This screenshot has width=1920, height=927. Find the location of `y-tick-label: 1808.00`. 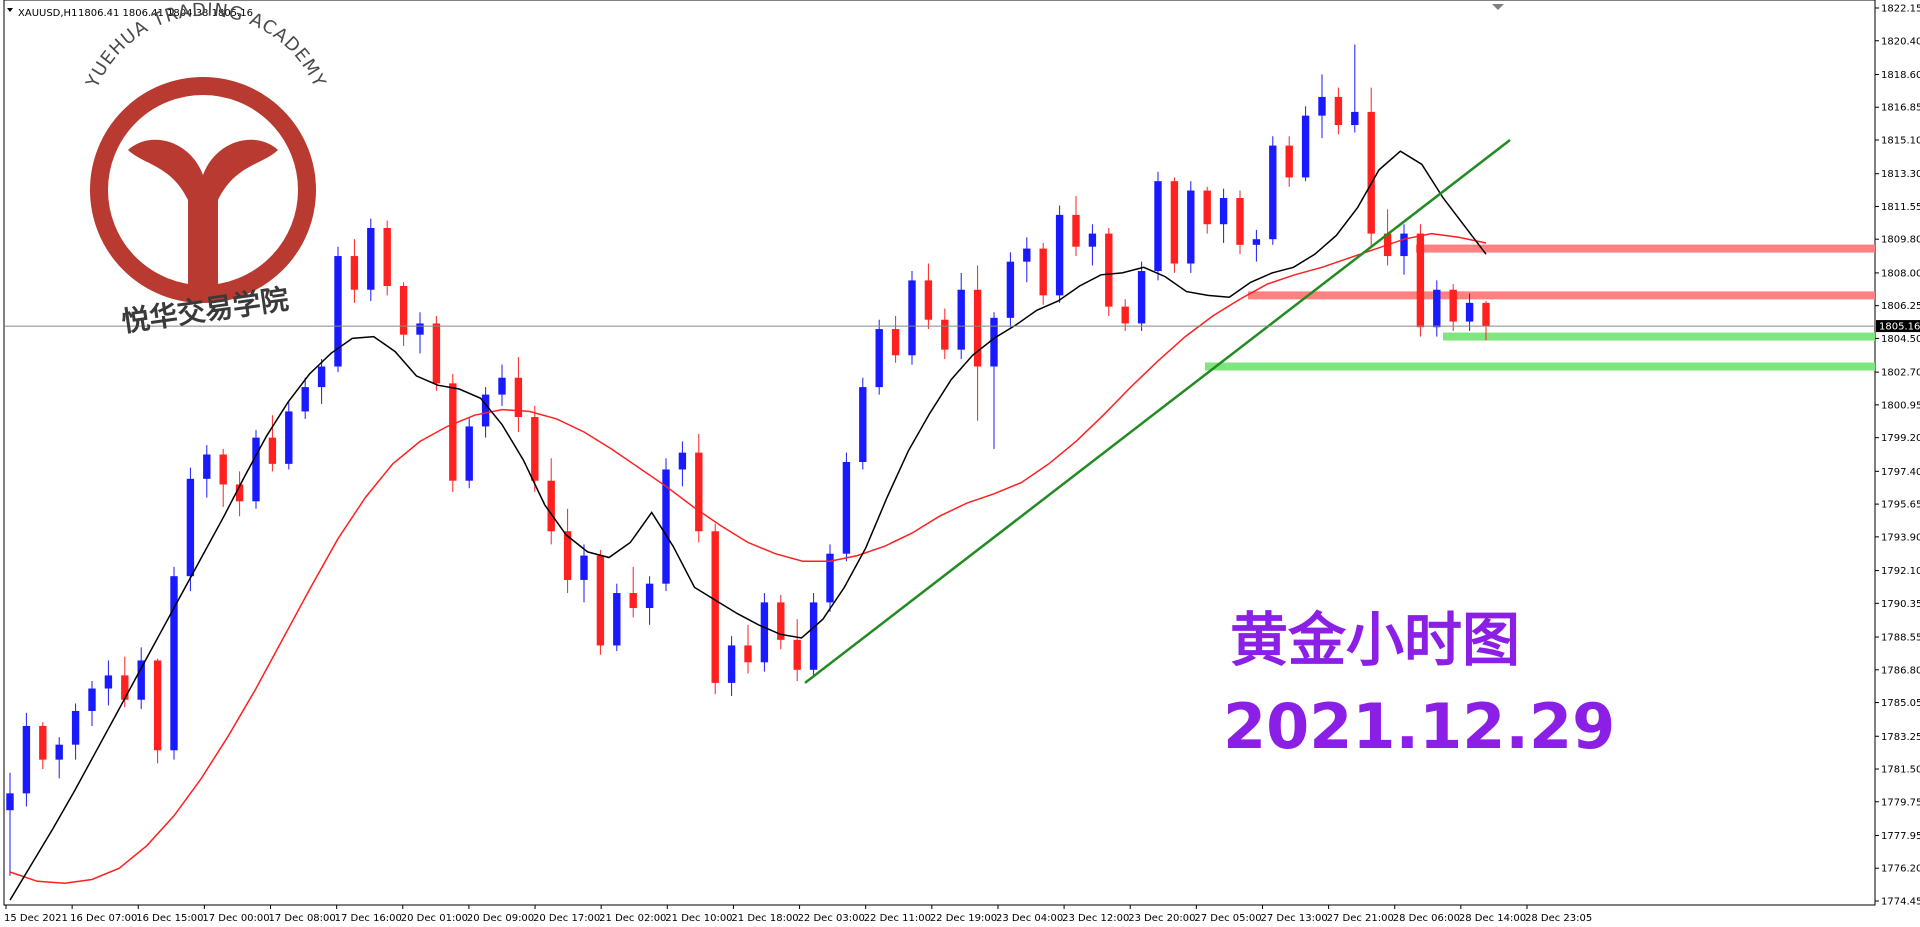

y-tick-label: 1808.00 is located at coordinates (1900, 273).